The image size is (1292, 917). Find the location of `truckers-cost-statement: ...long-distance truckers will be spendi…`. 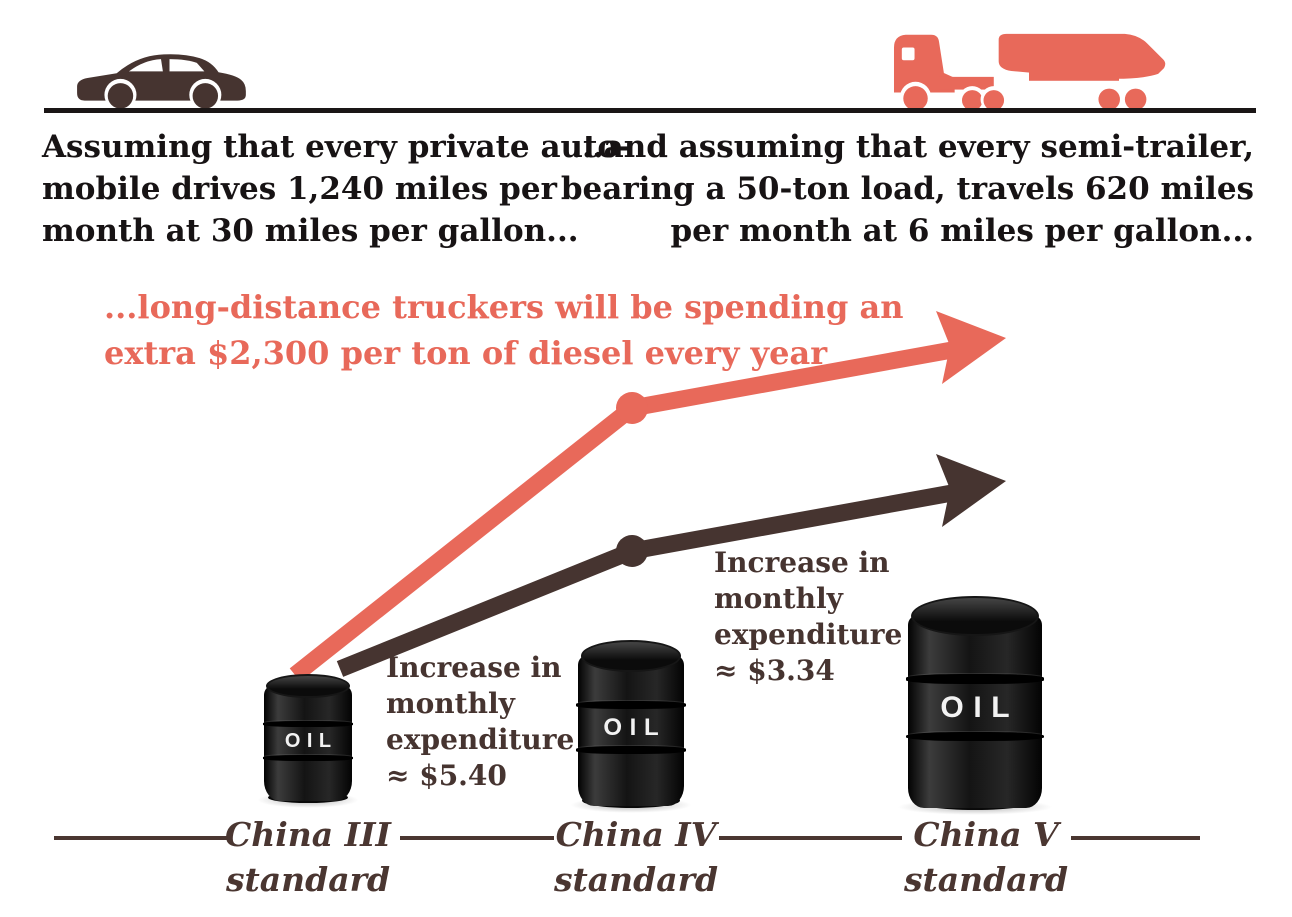

truckers-cost-statement: ...long-distance truckers will be spendi… is located at coordinates (504, 330).